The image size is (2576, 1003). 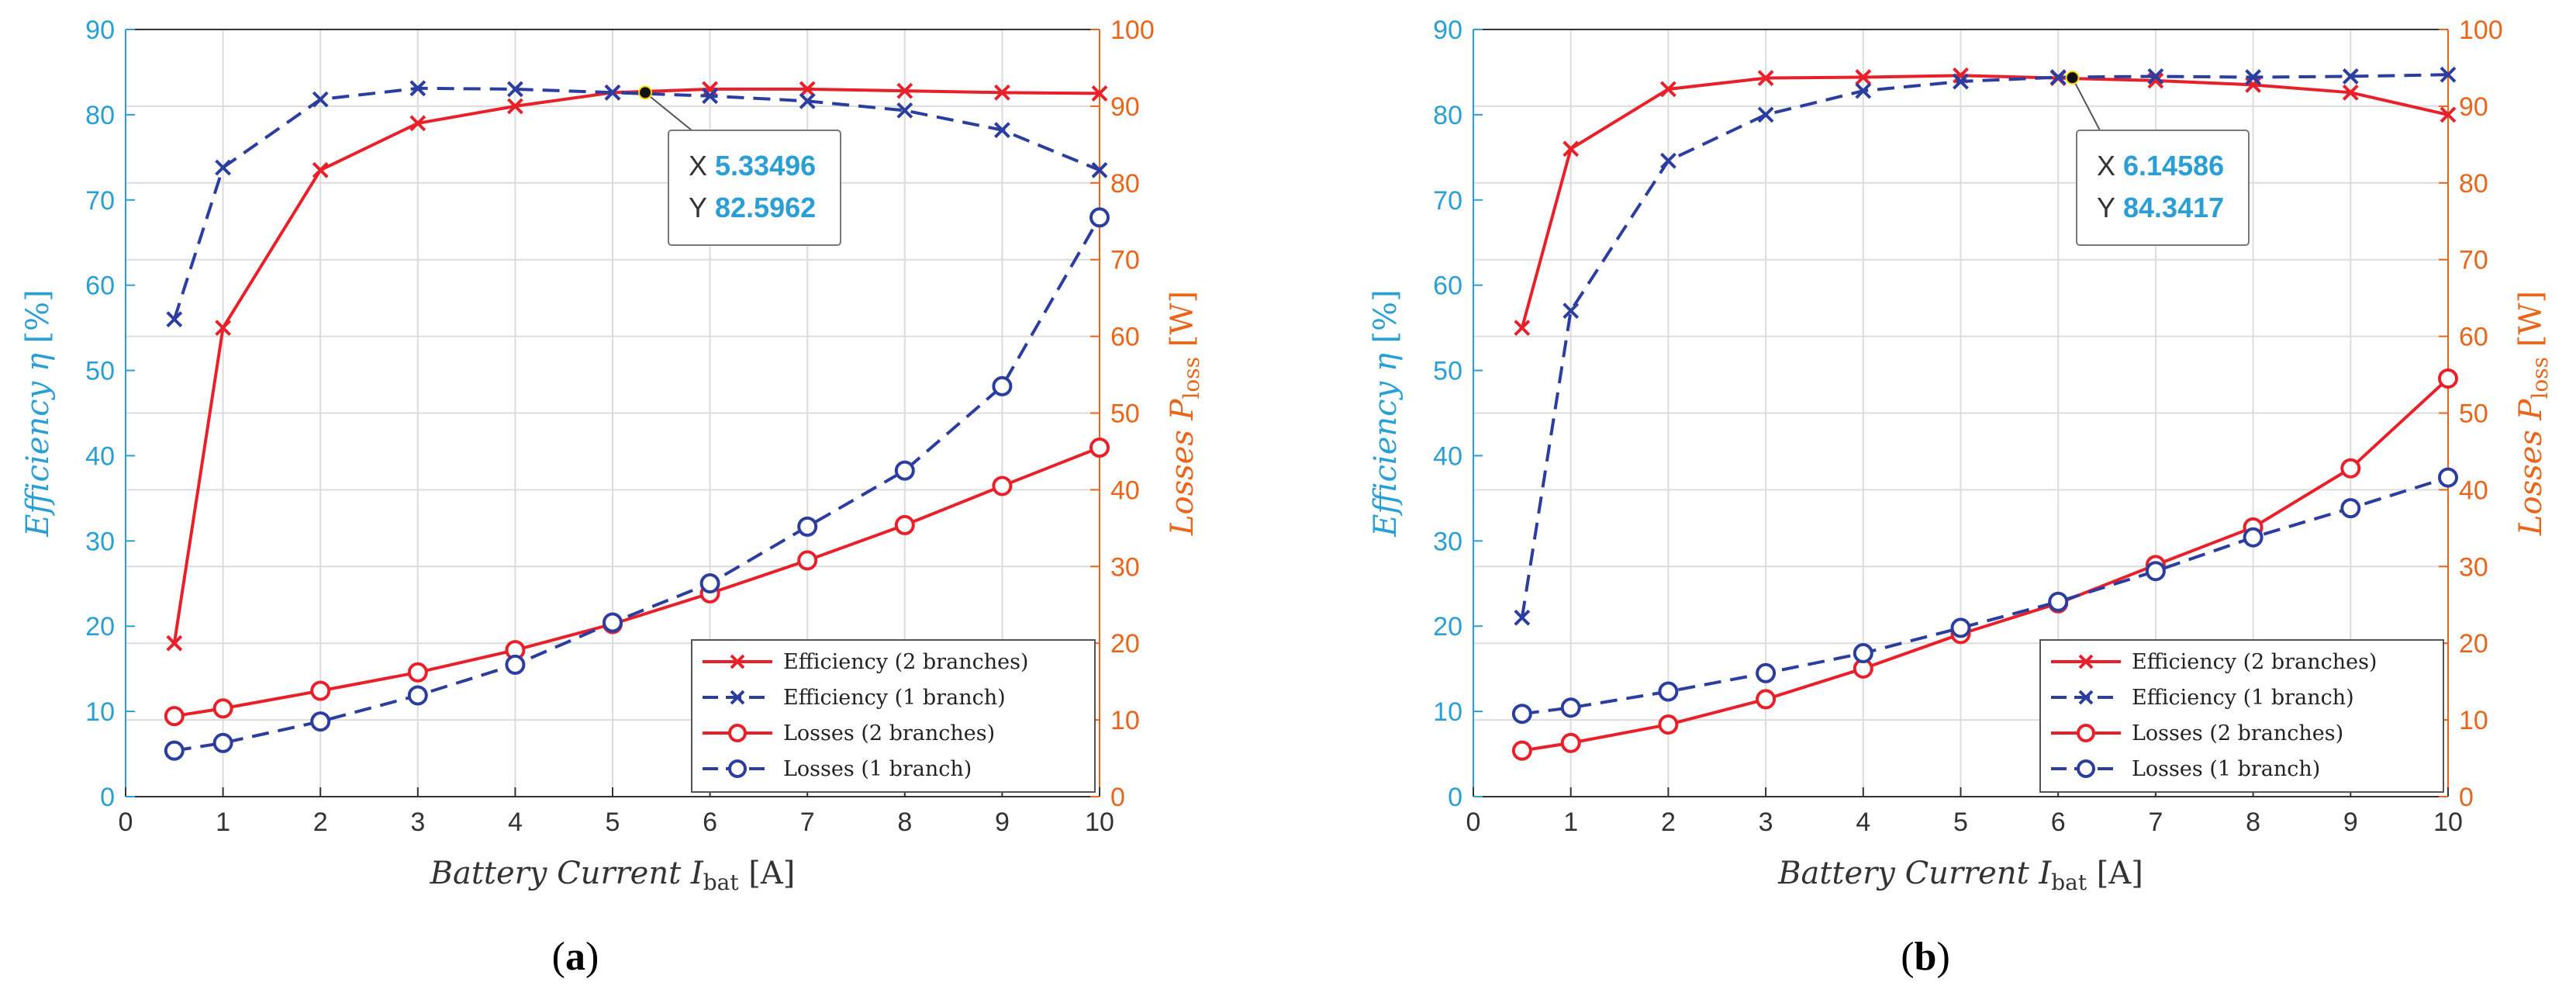 What do you see at coordinates (2226, 769) in the screenshot?
I see `legend-entry-label: Losses (1 branch)` at bounding box center [2226, 769].